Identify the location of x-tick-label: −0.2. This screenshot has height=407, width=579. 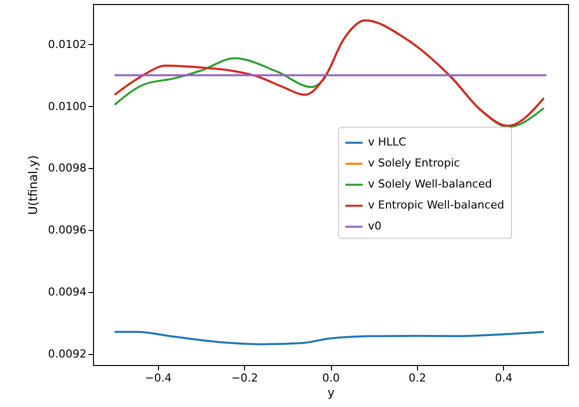
(244, 378).